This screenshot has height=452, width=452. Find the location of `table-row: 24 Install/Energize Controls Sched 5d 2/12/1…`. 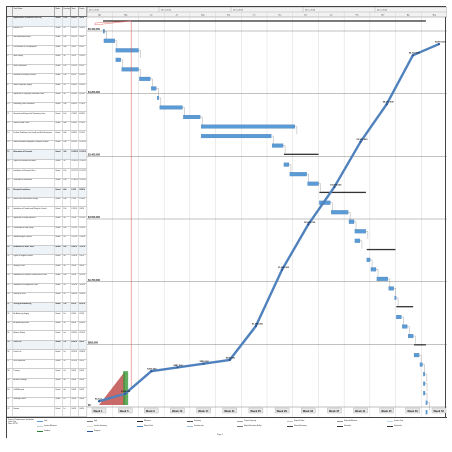

table-row: 24 Install/Energize Controls Sched 5d 2/12/1… is located at coordinates (47, 241).